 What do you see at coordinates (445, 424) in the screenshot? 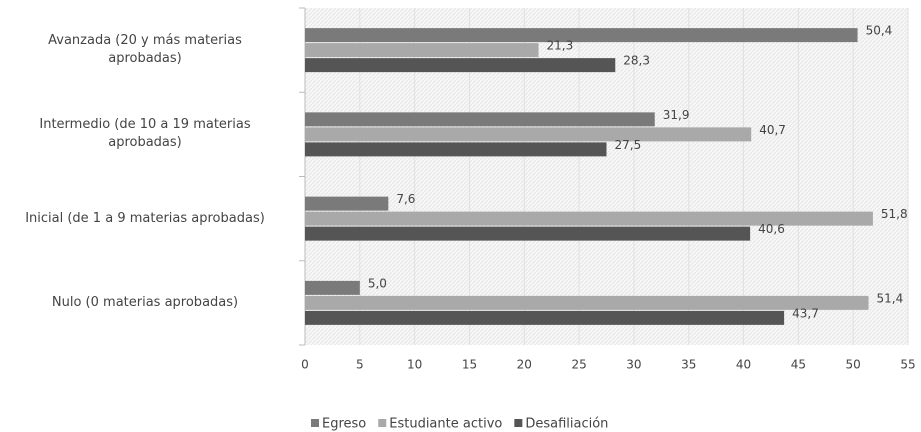
I see `legend-label: Estudiante activo` at bounding box center [445, 424].